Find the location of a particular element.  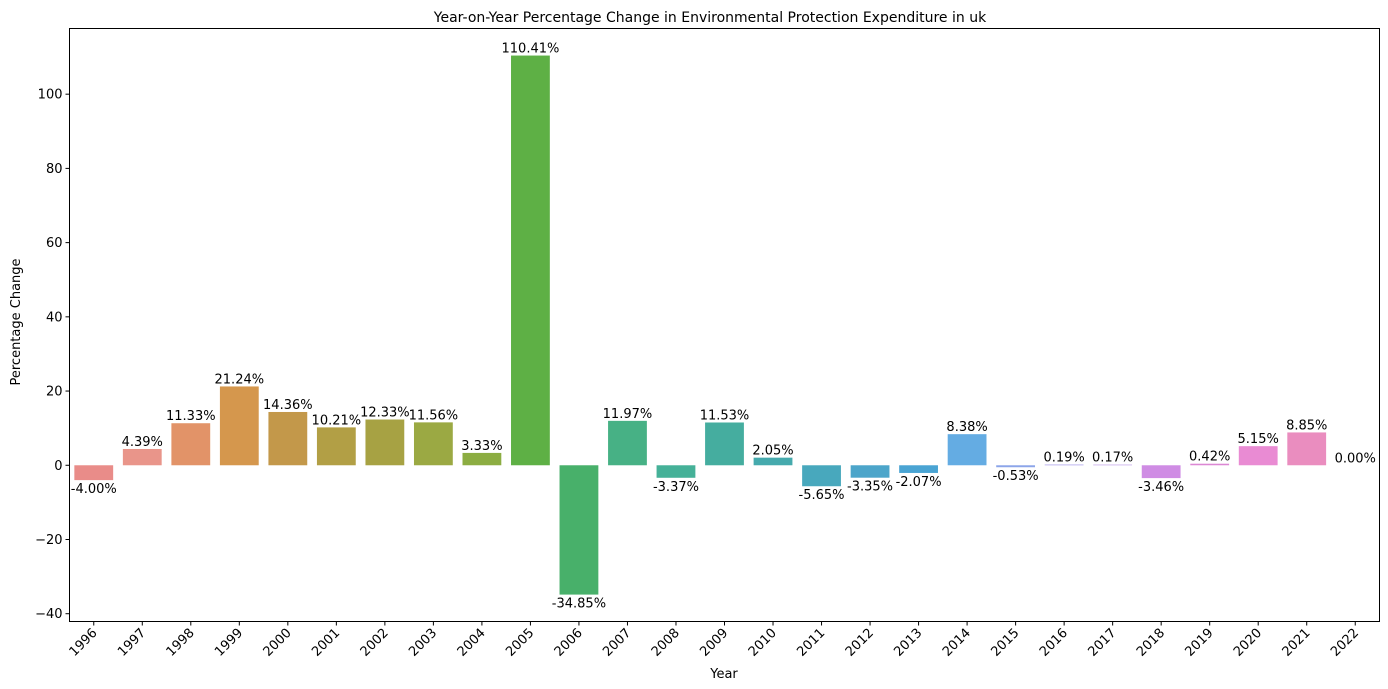

x-tick-label-2005: 2005 is located at coordinates (520, 643).